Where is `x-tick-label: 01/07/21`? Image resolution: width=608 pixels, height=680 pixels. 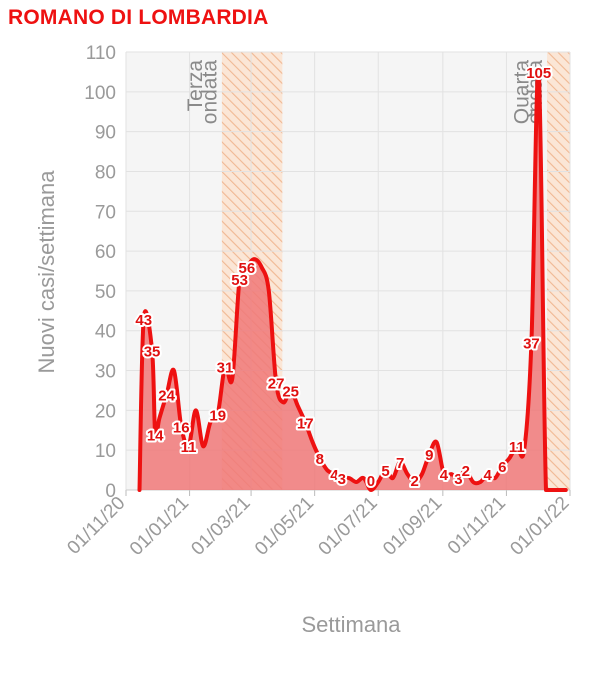 x-tick-label: 01/07/21 is located at coordinates (348, 526).